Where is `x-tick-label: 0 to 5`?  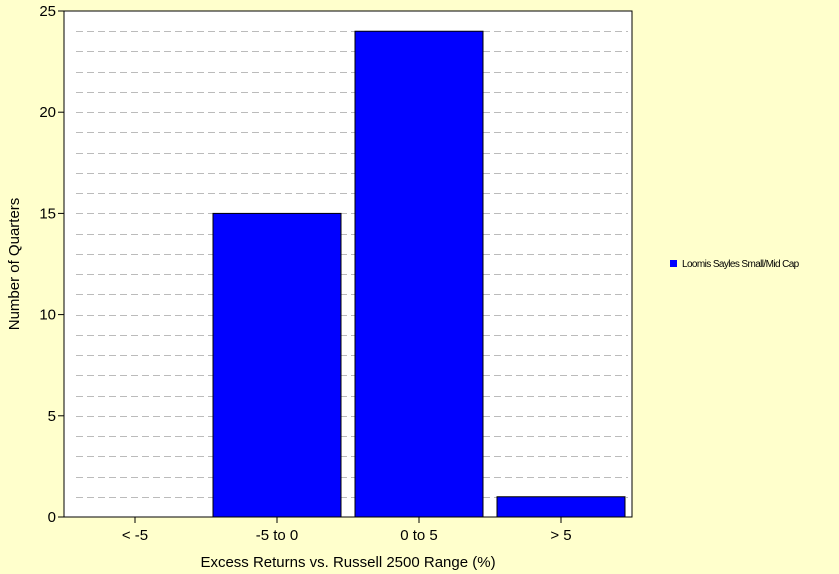
x-tick-label: 0 to 5 is located at coordinates (419, 535).